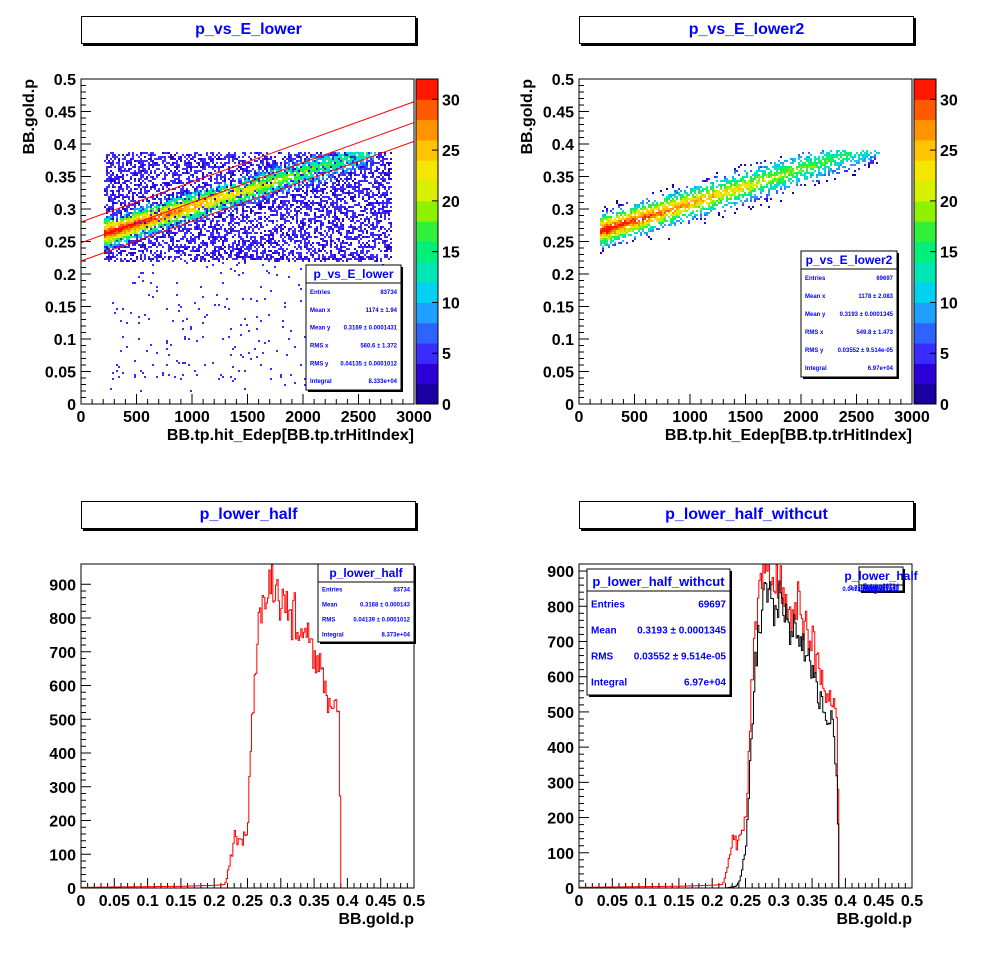  I want to click on x-tick-label: 1500, so click(248, 417).